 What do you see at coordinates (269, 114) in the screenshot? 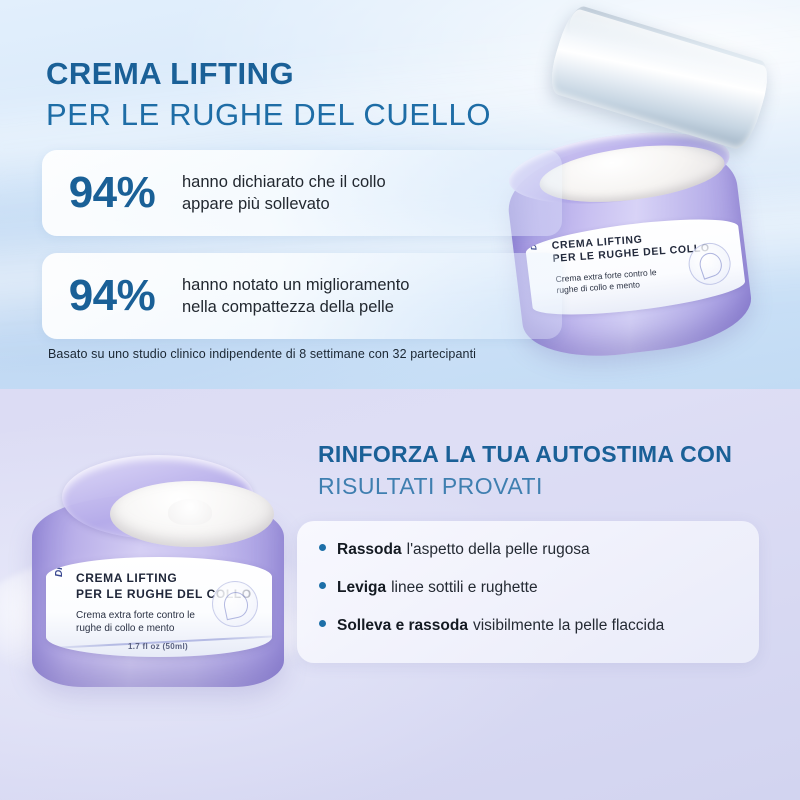
I see `headline-line-2: PER LE RUGHE DEL CUELLO` at bounding box center [269, 114].